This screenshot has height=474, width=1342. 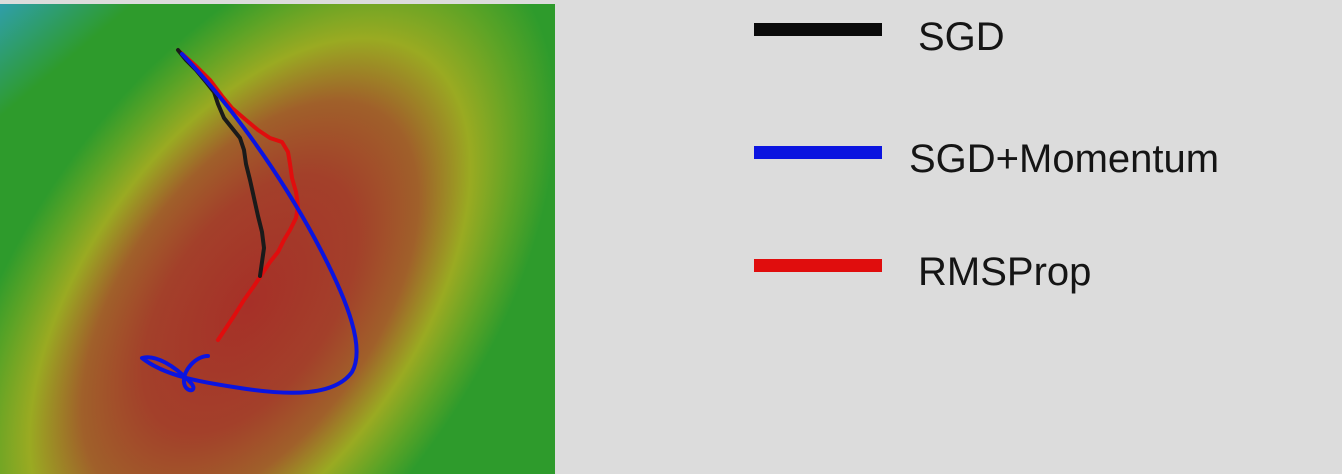 I want to click on rmsprop-path, so click(x=239, y=196).